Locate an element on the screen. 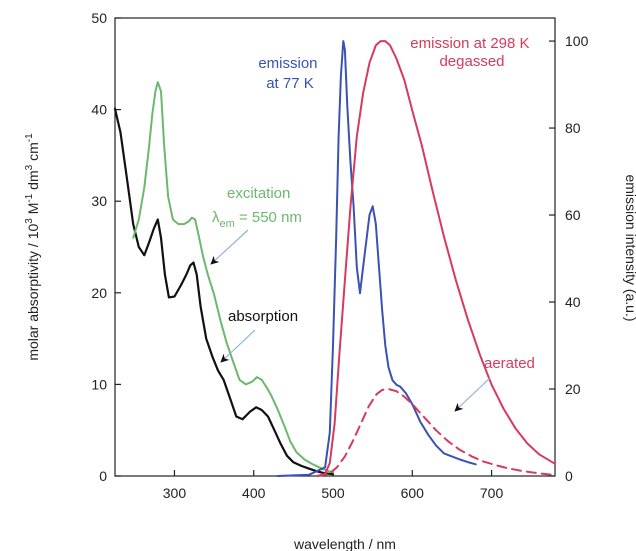  y-right-tick-label: 80 is located at coordinates (573, 128).